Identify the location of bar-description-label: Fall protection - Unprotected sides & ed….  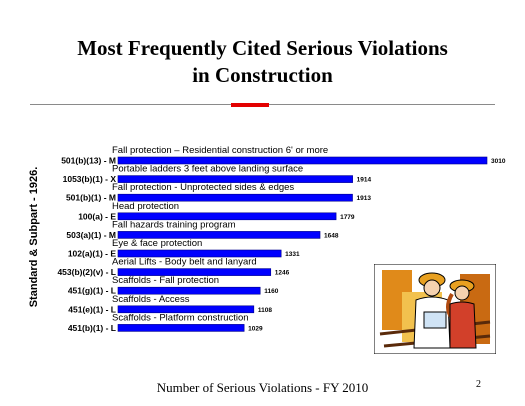
(203, 187).